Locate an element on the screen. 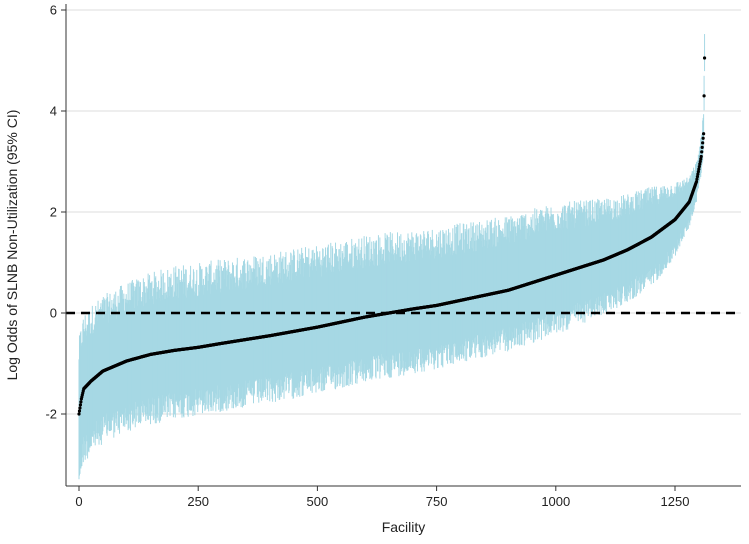 Image resolution: width=749 pixels, height=544 pixels. x-tick-label: 0 is located at coordinates (78, 501).